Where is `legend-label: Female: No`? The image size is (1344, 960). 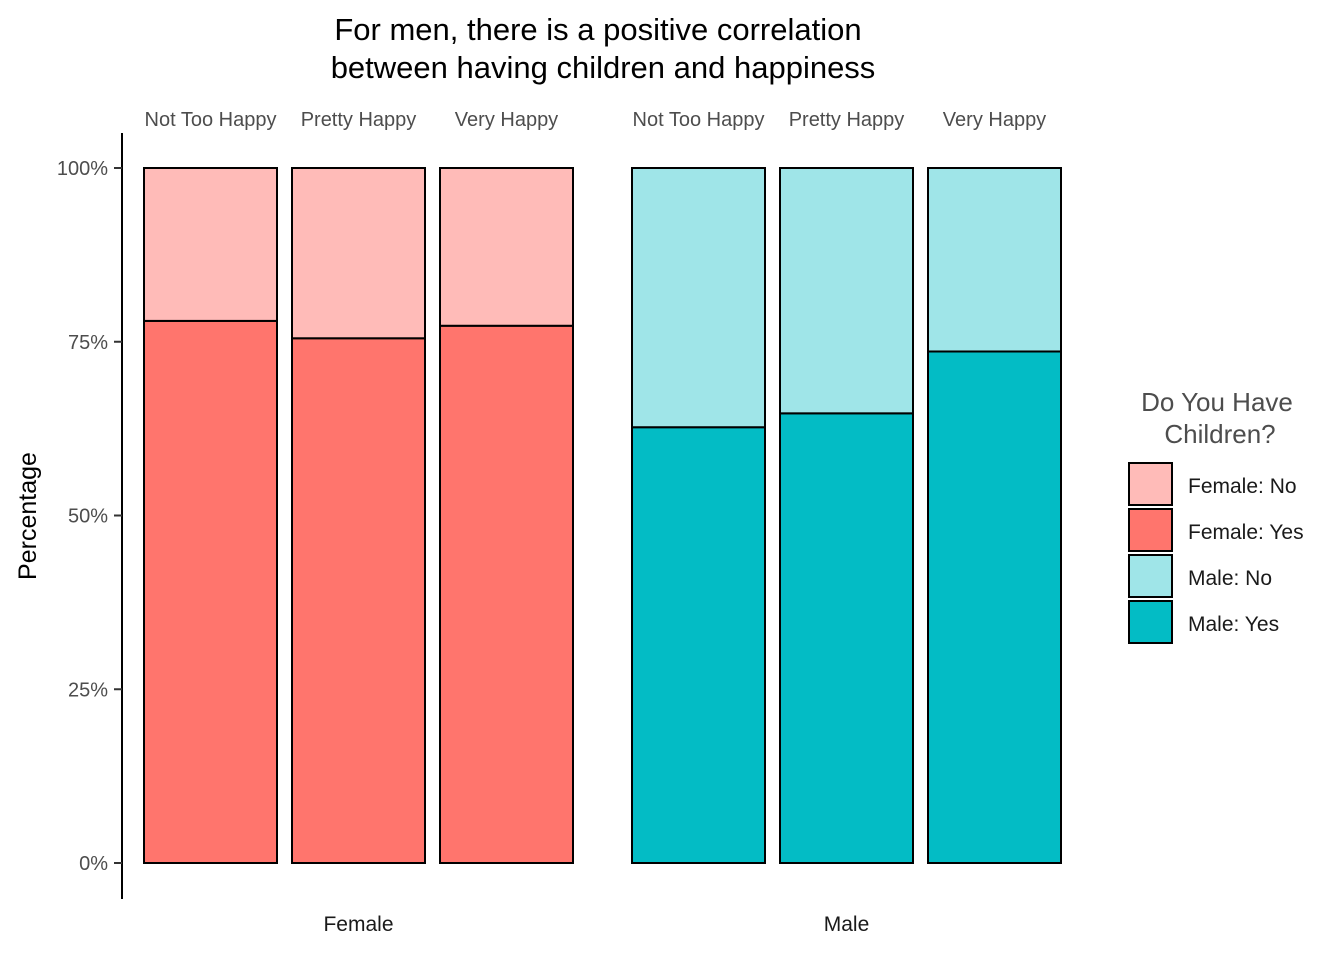 legend-label: Female: No is located at coordinates (1242, 486).